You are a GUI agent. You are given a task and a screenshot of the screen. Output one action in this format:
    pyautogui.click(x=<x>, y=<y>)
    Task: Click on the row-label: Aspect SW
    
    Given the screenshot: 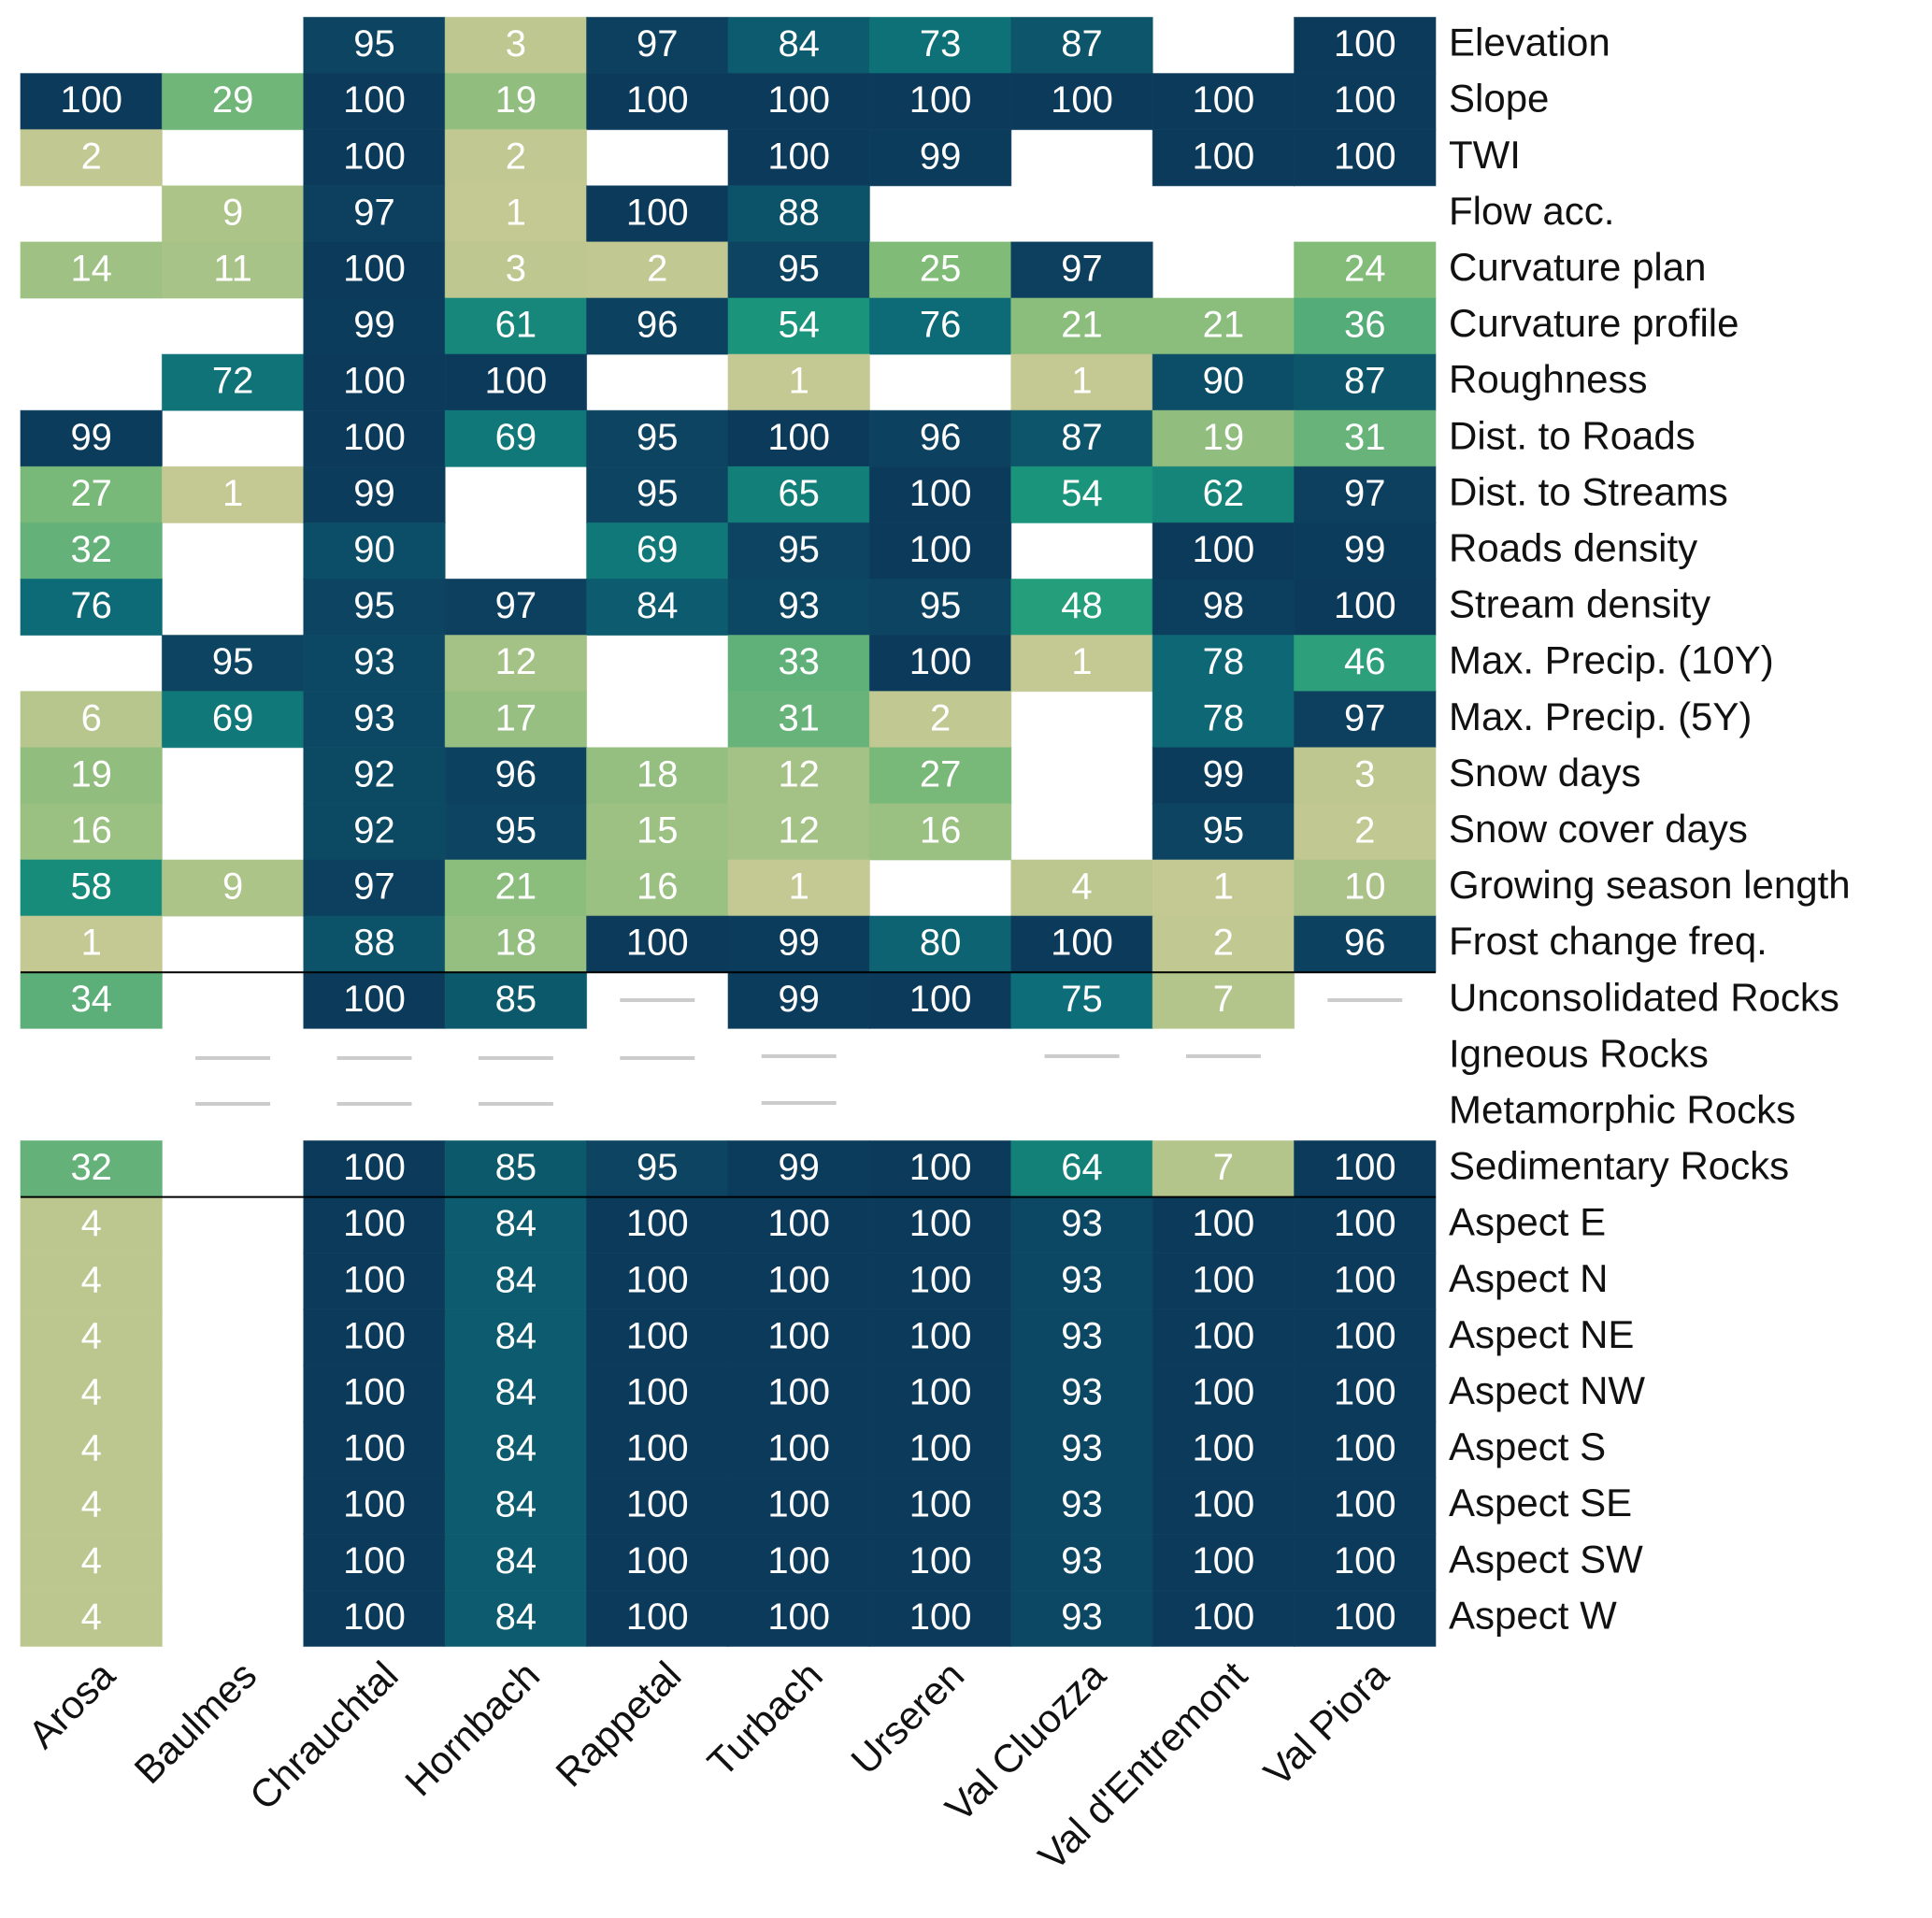 What is the action you would take?
    pyautogui.click(x=1546, y=1559)
    